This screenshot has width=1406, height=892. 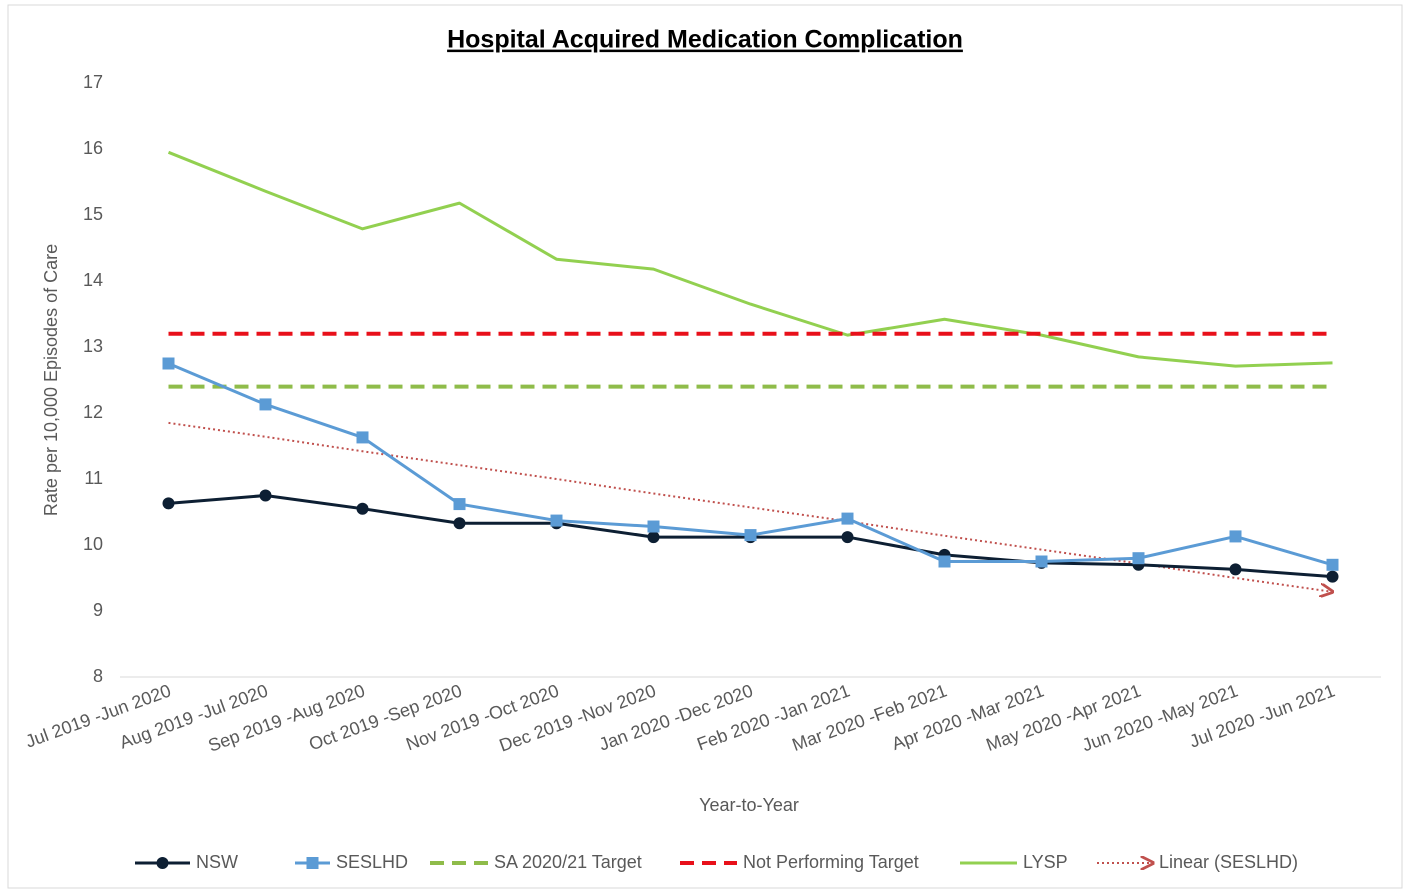 What do you see at coordinates (93, 544) in the screenshot?
I see `y-tick-label: 10` at bounding box center [93, 544].